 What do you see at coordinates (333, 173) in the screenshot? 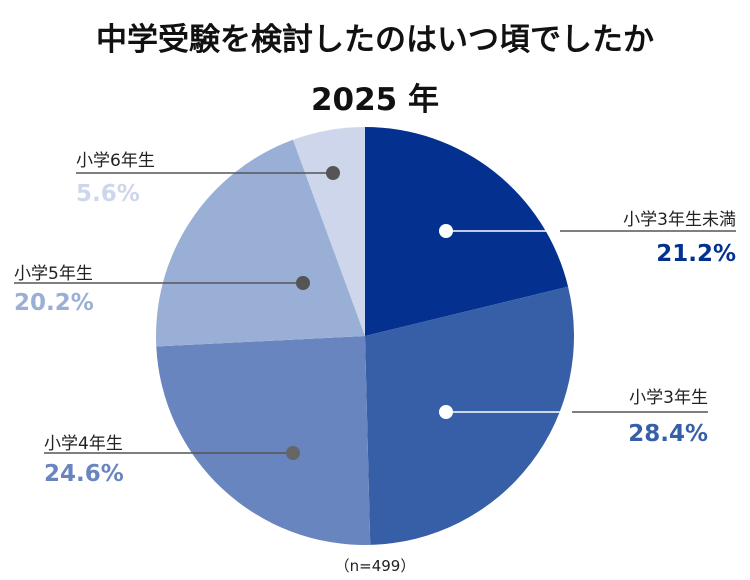
I see `leader-grade-6-dot` at bounding box center [333, 173].